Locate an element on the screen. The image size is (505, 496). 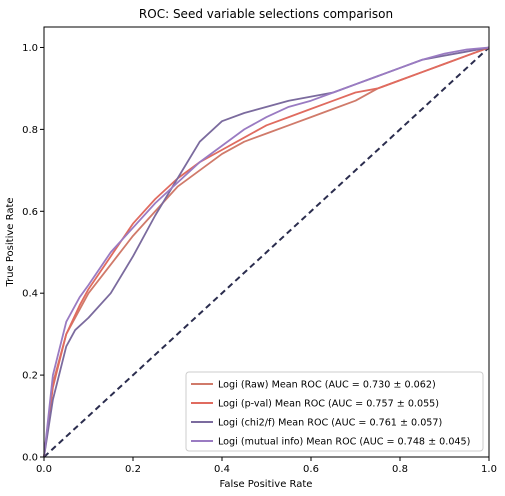
legend-box is located at coordinates (334, 411).